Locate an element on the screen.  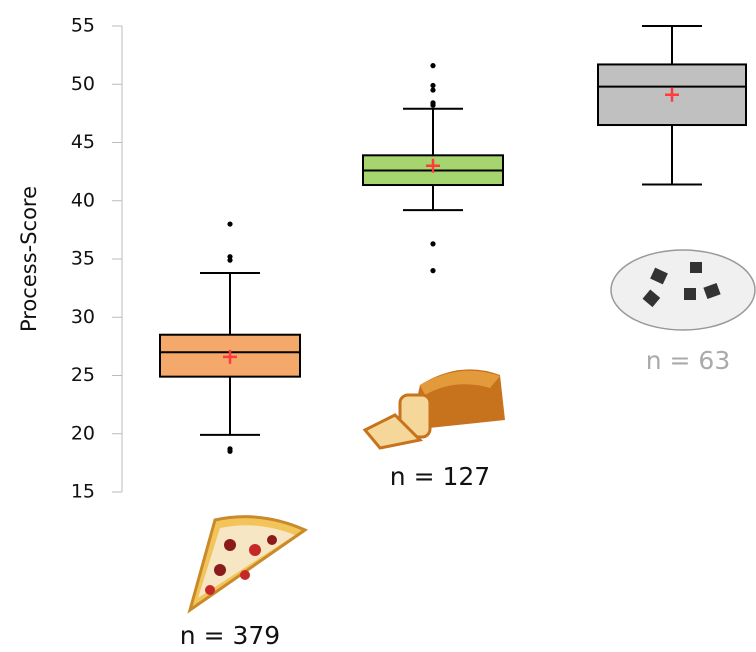
y-tick-label: 30 is located at coordinates (83, 317).